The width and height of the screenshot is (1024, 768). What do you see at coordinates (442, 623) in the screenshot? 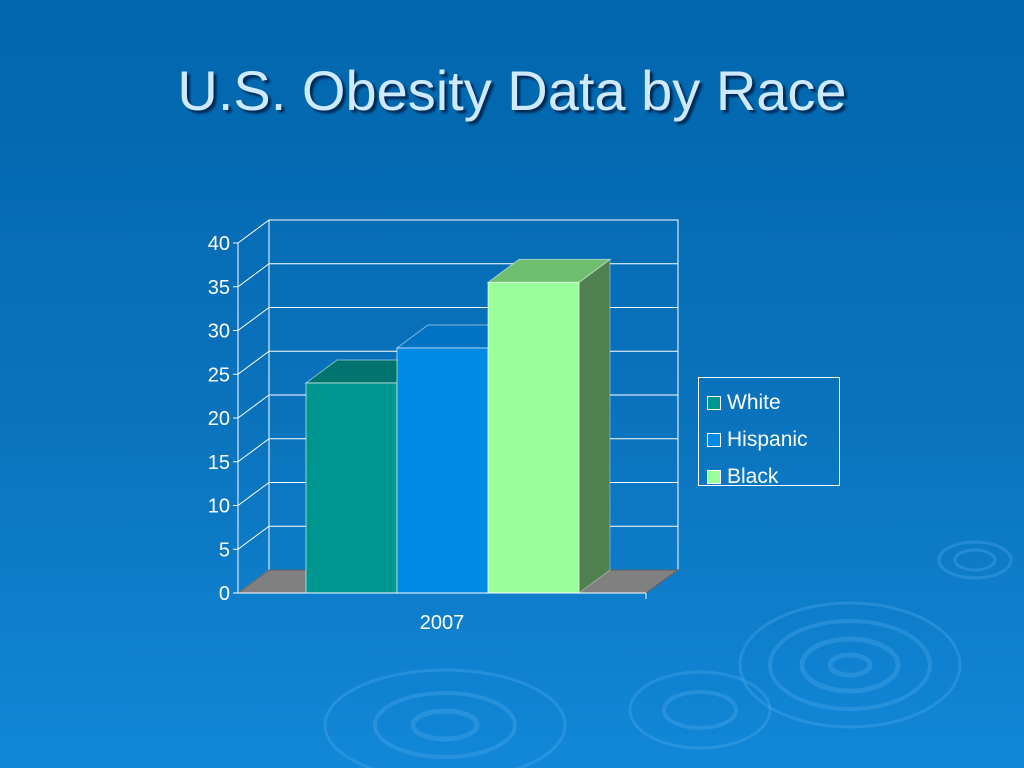
I see `x-tick-label: 2007` at bounding box center [442, 623].